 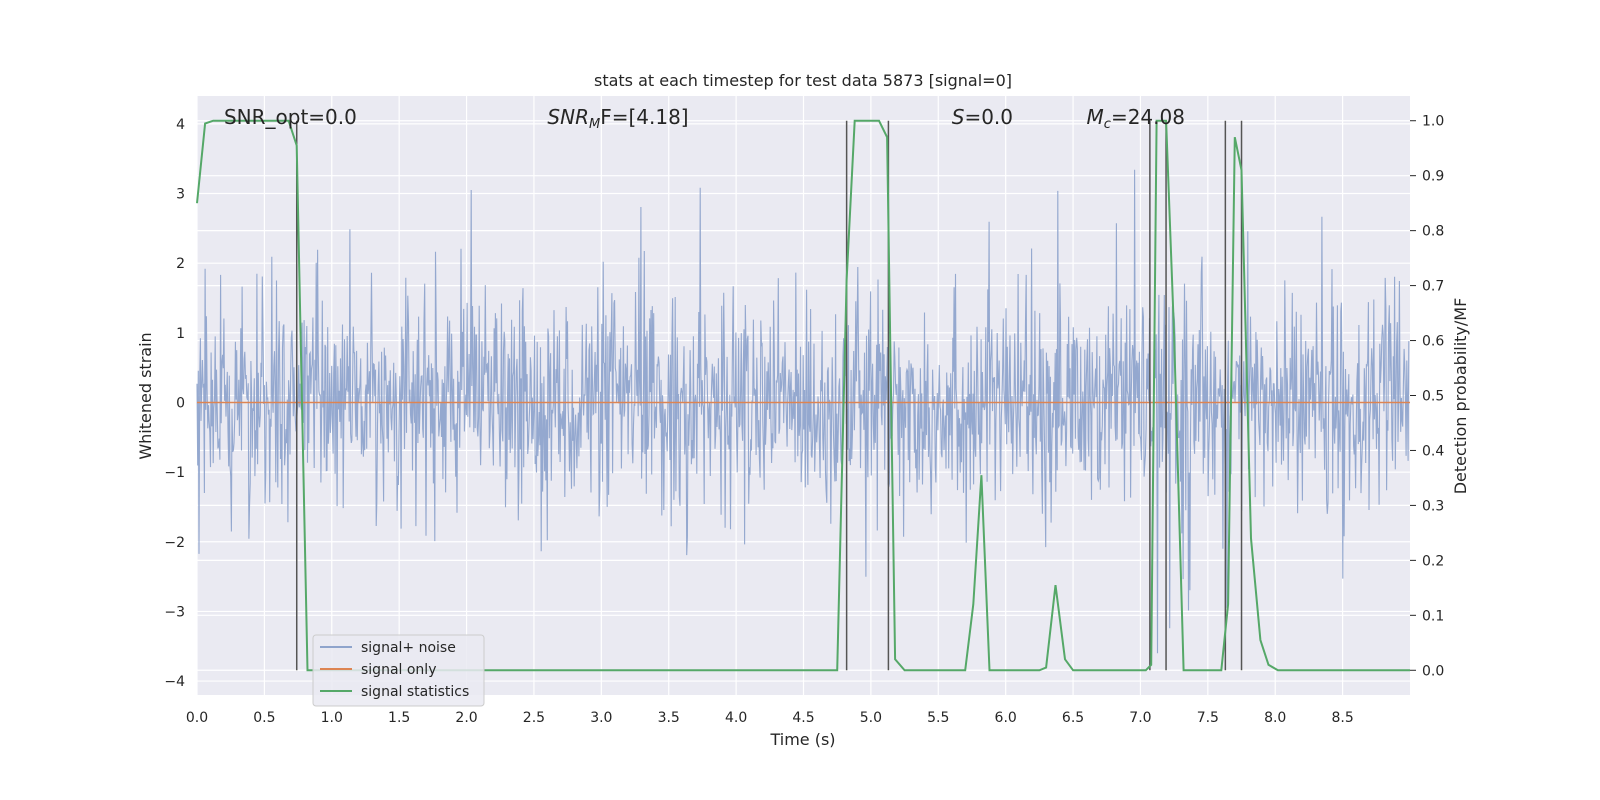 I want to click on x-tick-label: 3.5, so click(x=669, y=718).